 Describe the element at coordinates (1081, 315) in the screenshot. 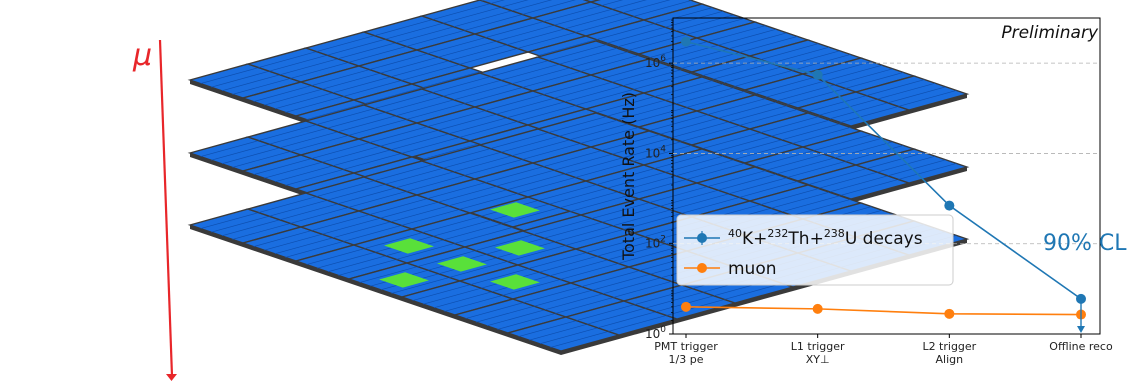

I see `upper-limit-arrow` at that location.